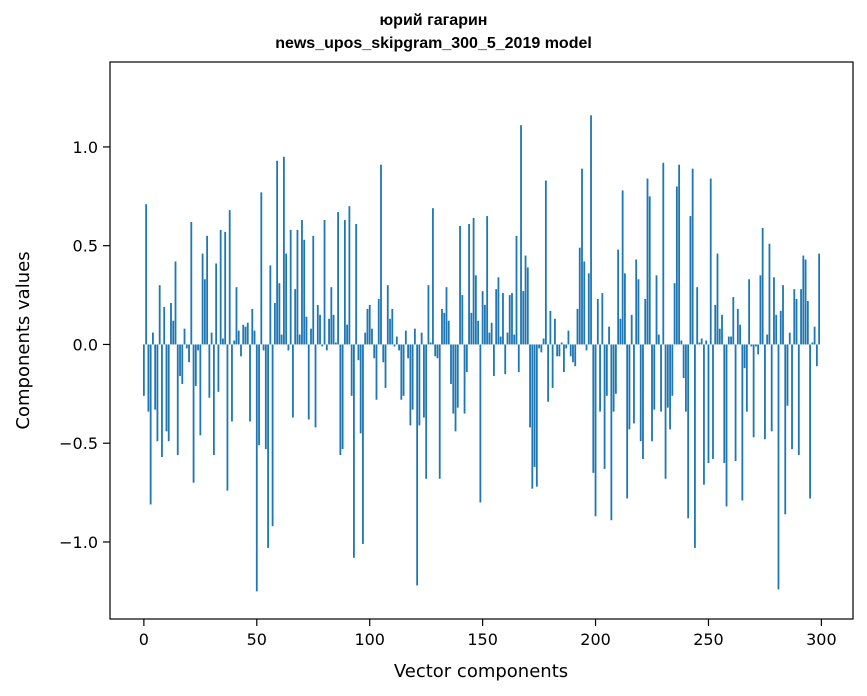 Image resolution: width=867 pixels, height=696 pixels. Describe the element at coordinates (595, 639) in the screenshot. I see `x-tick-label: 200` at that location.